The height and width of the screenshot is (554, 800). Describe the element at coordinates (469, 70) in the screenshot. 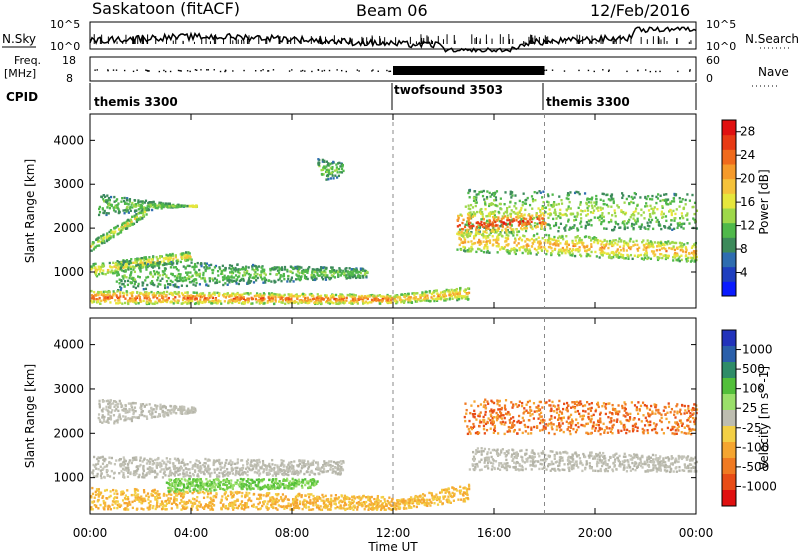

I see `nave-block` at that location.